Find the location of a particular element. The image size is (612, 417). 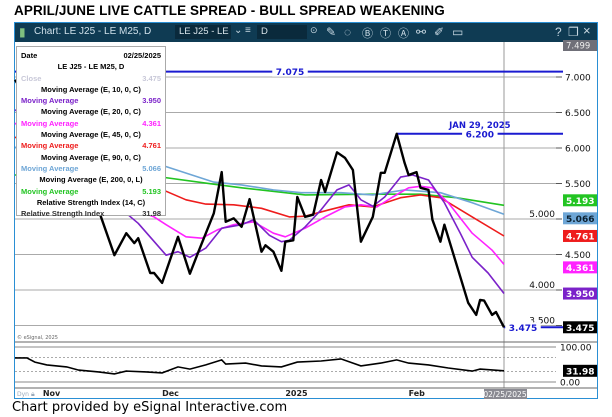

clock-icon: ⊙ is located at coordinates (314, 30).